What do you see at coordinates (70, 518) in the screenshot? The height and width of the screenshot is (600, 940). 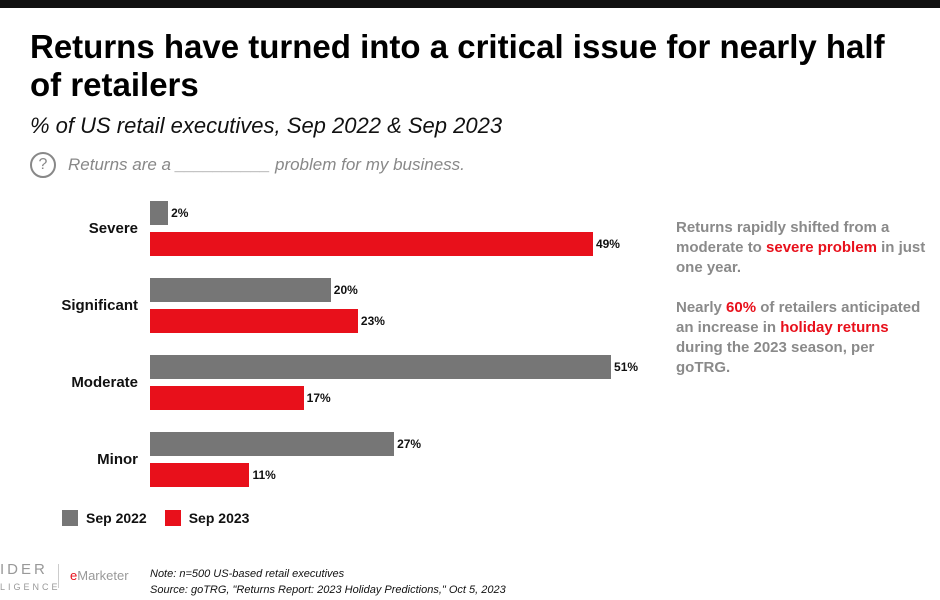 I see `legend-swatch-2022` at bounding box center [70, 518].